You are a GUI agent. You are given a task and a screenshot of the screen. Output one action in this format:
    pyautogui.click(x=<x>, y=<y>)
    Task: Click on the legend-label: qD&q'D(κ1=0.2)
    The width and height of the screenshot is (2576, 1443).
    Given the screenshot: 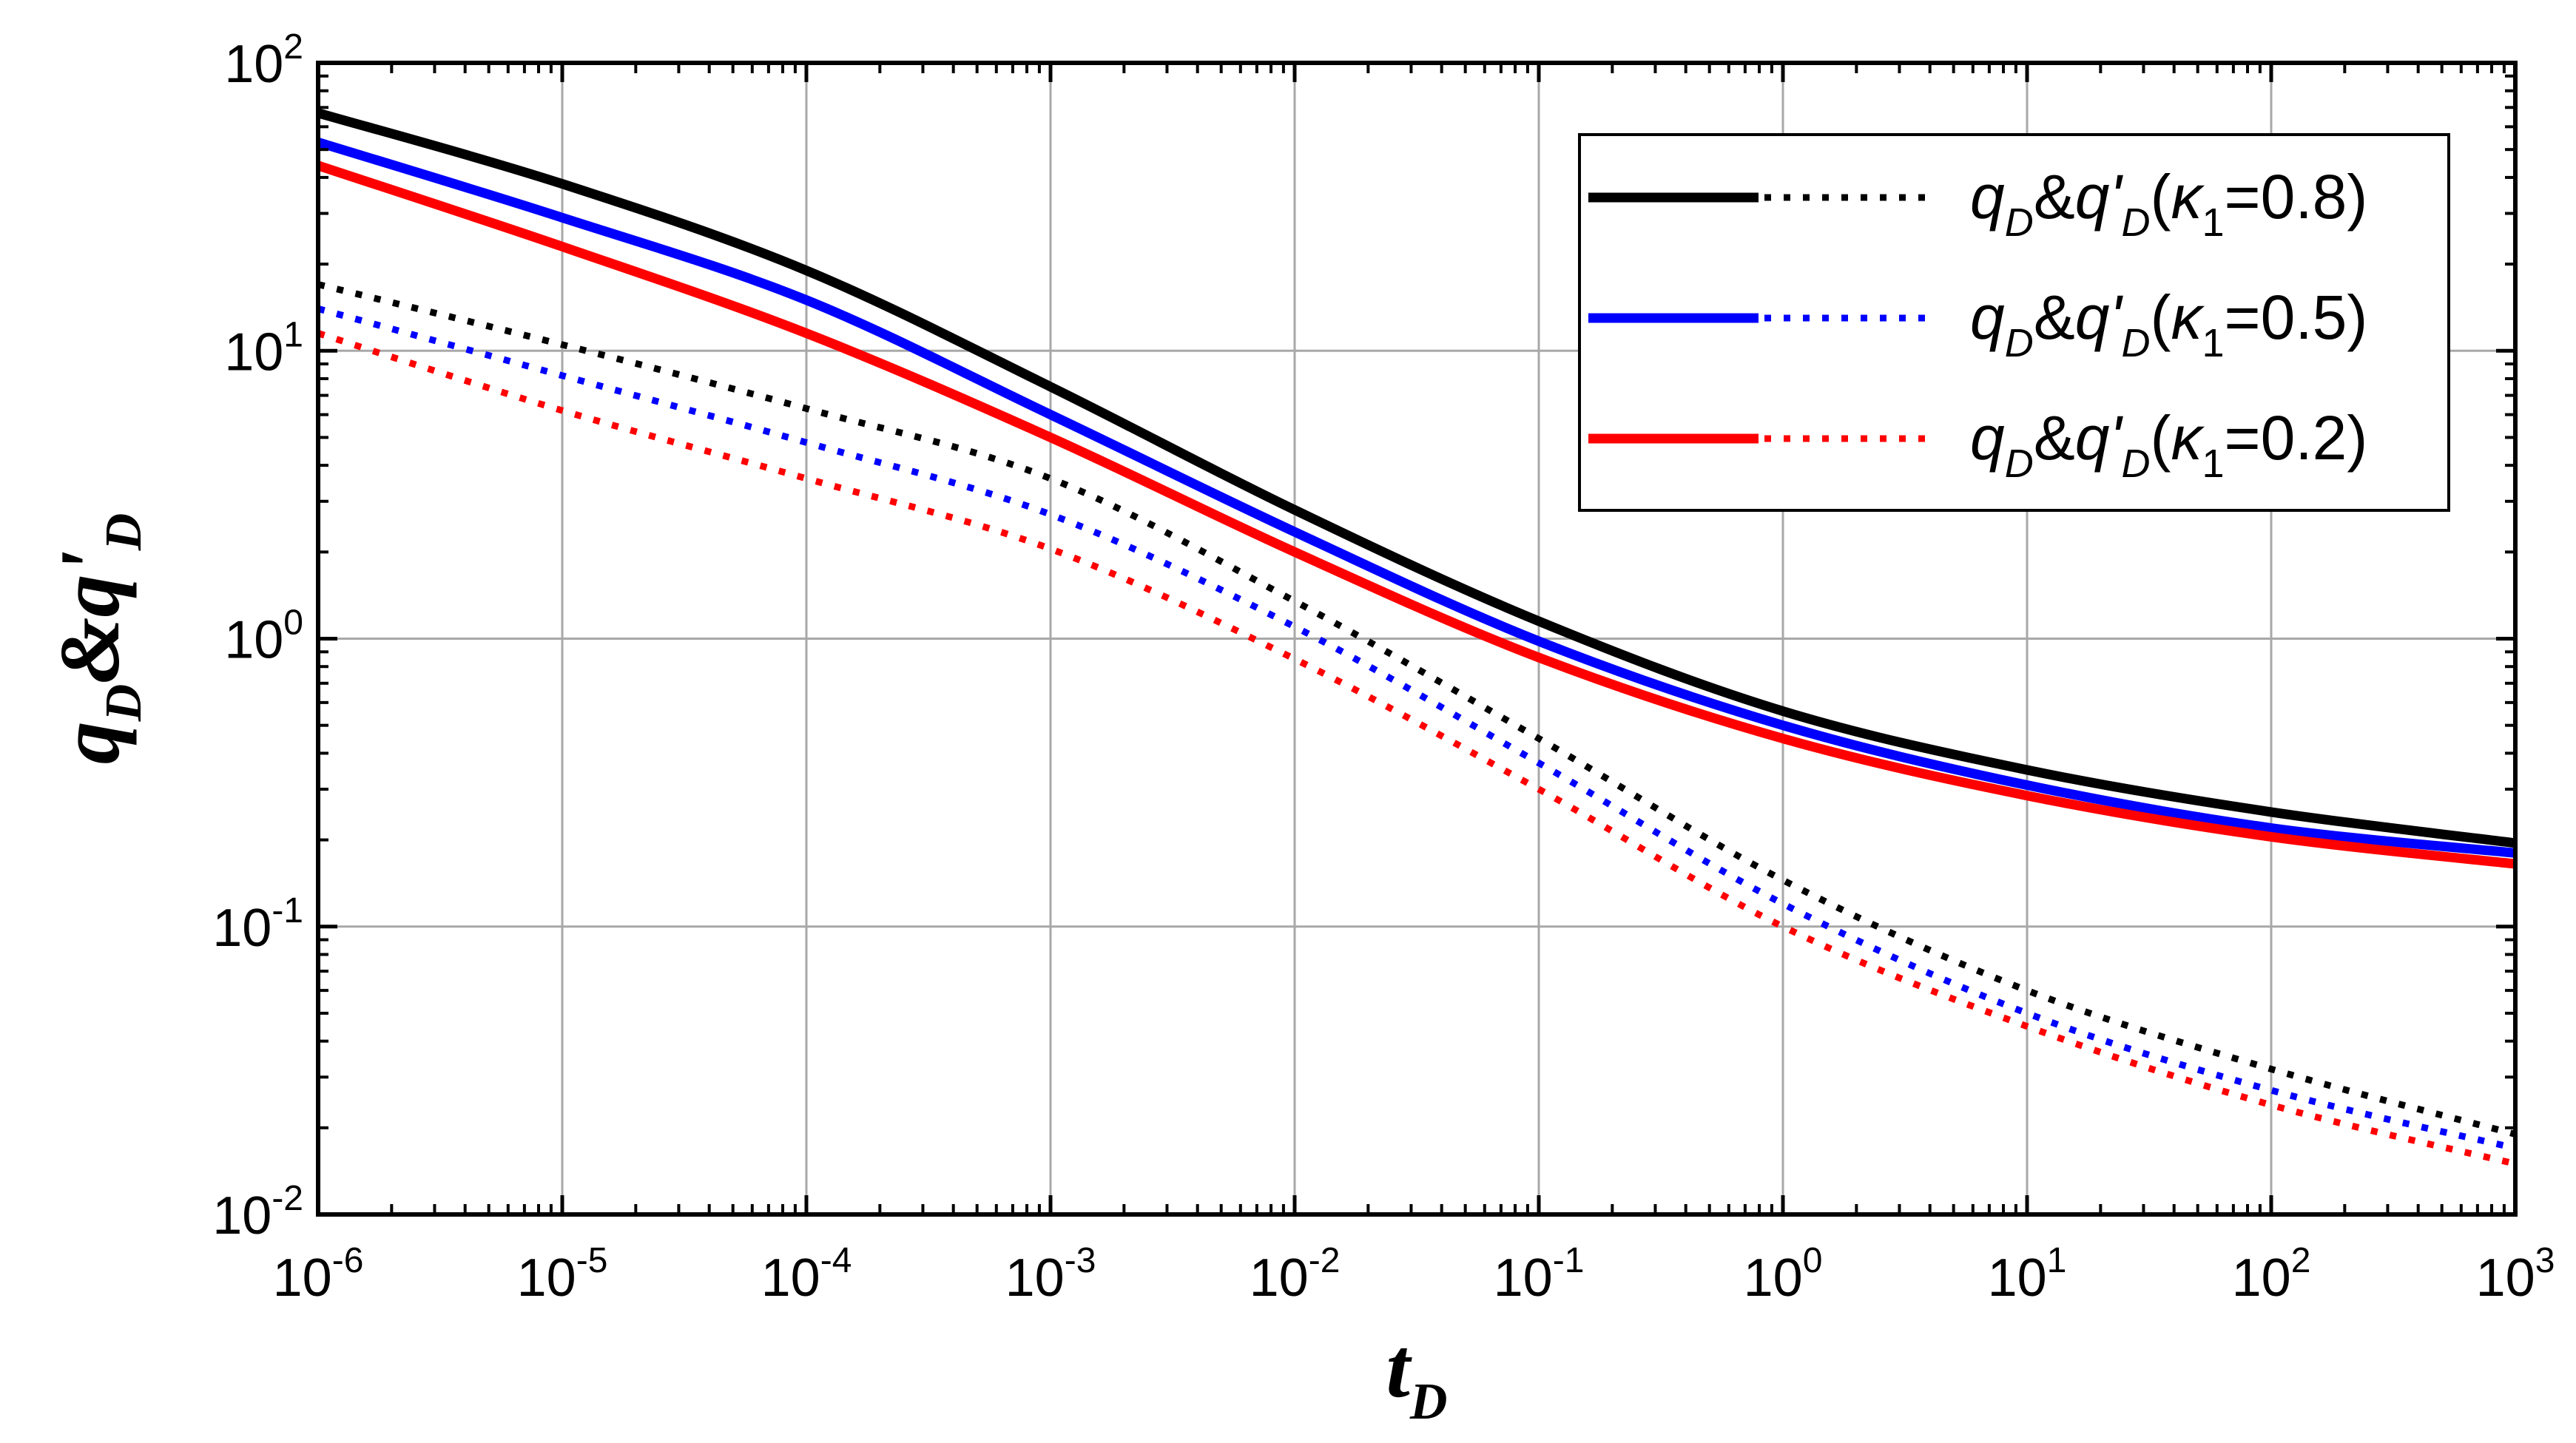 What is the action you would take?
    pyautogui.click(x=2168, y=444)
    